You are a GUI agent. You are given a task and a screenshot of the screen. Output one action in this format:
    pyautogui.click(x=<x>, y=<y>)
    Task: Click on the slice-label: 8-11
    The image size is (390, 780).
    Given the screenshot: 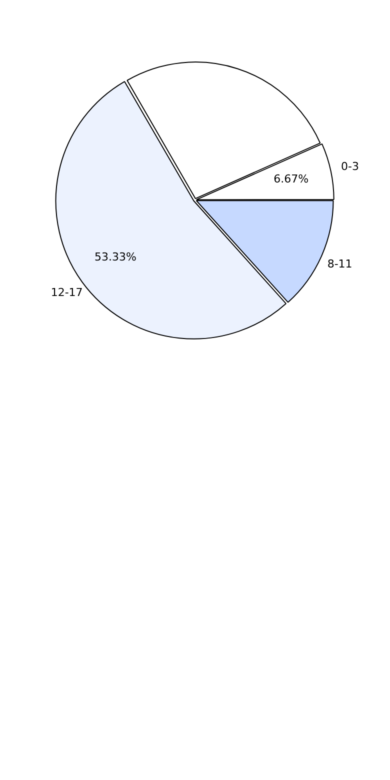 What is the action you would take?
    pyautogui.click(x=339, y=263)
    